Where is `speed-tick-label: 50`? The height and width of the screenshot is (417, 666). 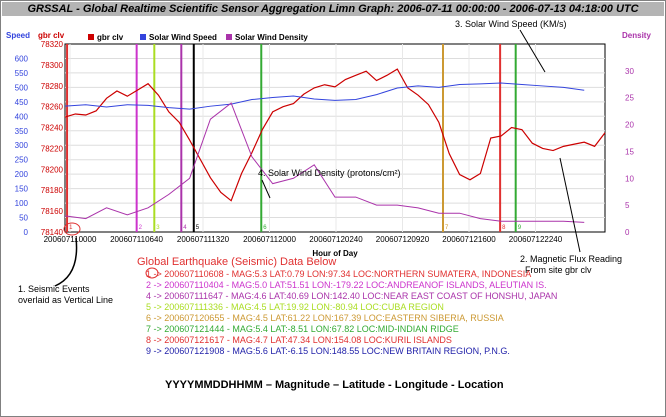
speed-tick-label: 50 is located at coordinates (23, 218).